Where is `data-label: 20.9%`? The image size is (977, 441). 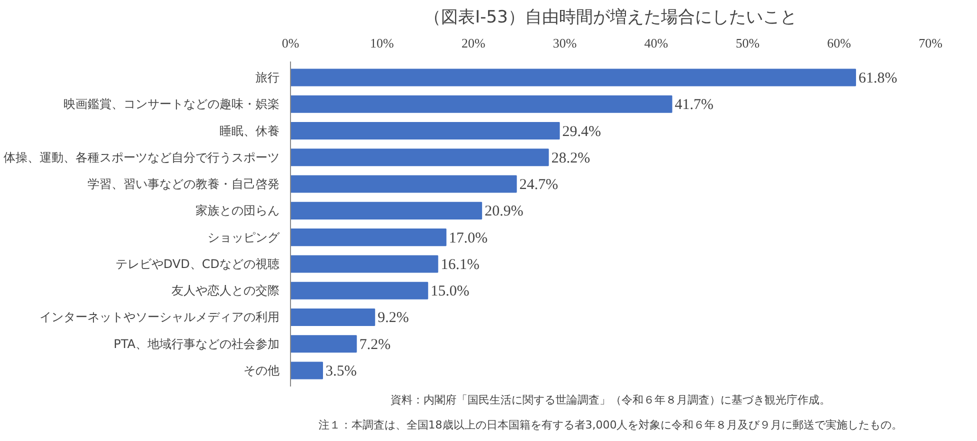 data-label: 20.9% is located at coordinates (504, 212).